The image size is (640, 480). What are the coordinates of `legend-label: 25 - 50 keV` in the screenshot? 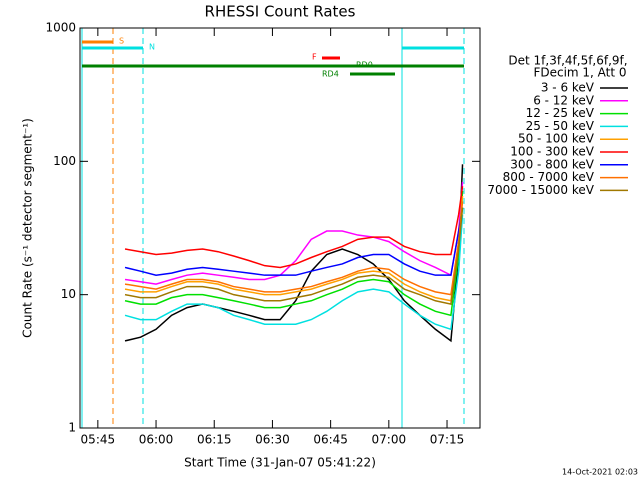 It's located at (560, 126).